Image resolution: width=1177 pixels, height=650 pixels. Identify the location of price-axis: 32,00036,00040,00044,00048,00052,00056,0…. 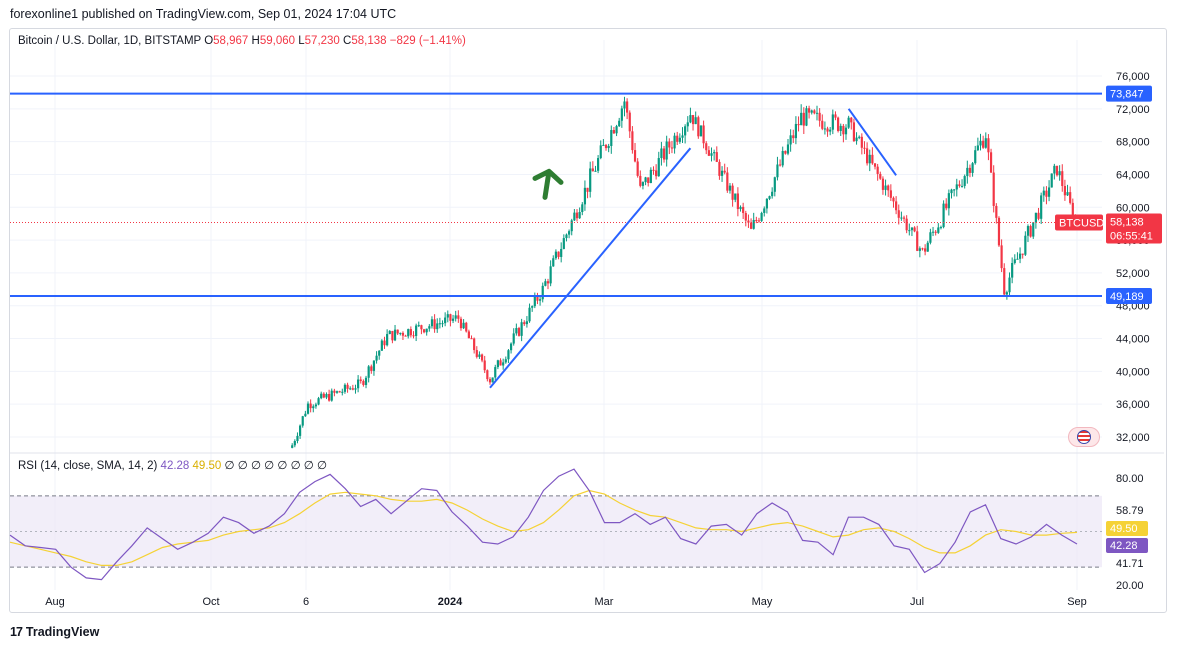
(1133, 257).